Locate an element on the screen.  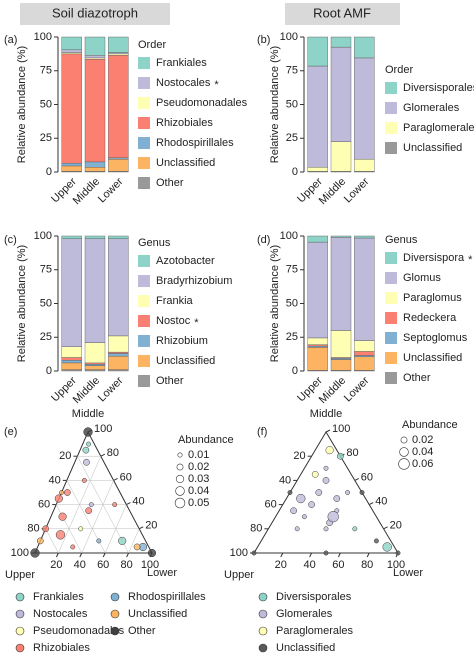
column-title: Soil diazotroph is located at coordinates (95, 12).